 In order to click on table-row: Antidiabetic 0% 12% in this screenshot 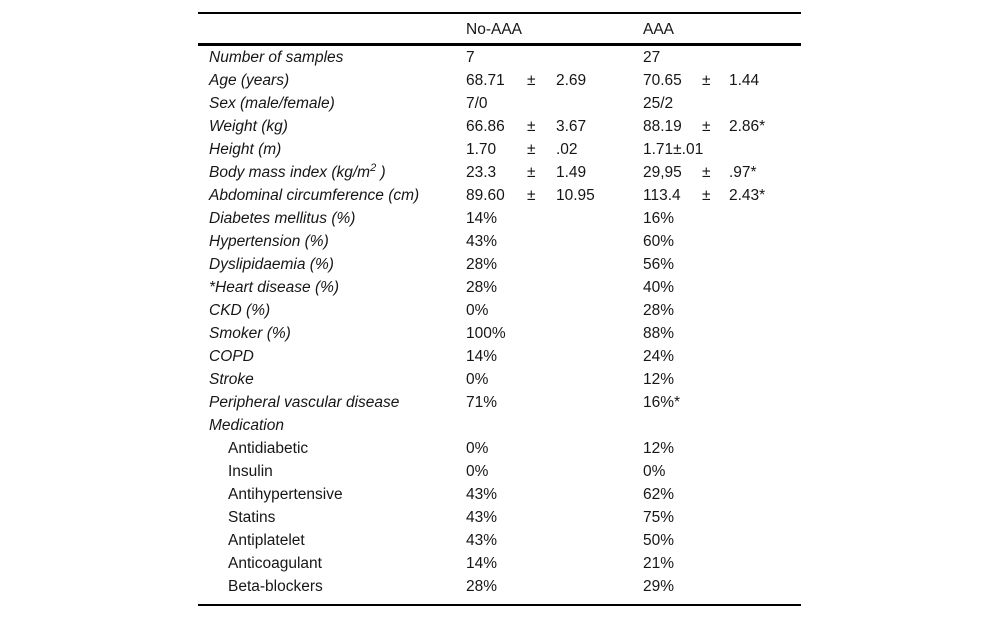, I will do `click(499, 448)`.